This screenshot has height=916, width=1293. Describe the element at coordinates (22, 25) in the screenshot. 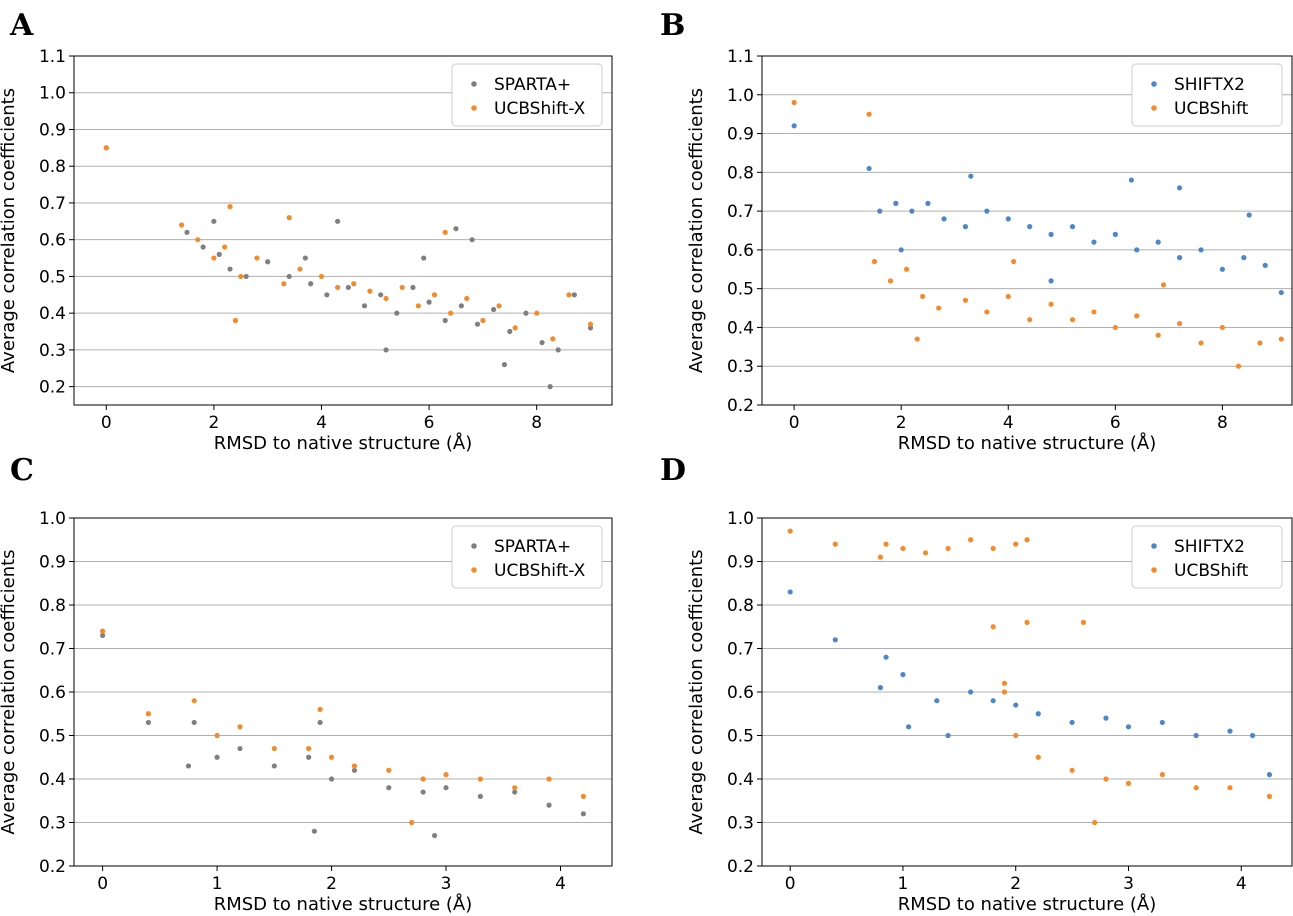

I see `panel-a-letter: A` at that location.